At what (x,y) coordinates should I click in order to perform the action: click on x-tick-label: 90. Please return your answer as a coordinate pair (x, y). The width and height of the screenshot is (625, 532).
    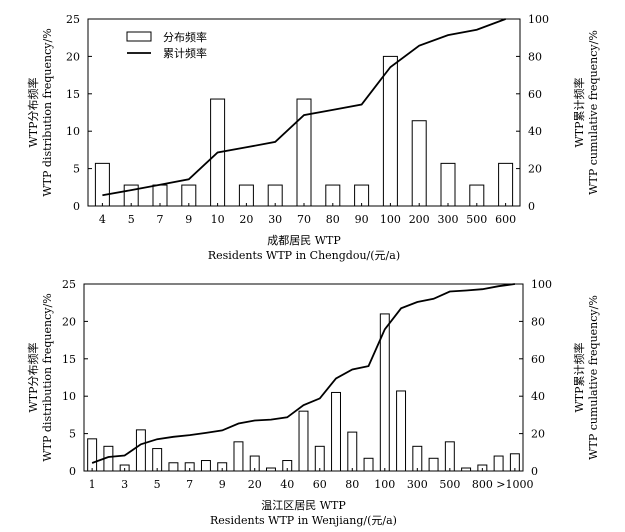
    Looking at the image, I should click on (362, 219).